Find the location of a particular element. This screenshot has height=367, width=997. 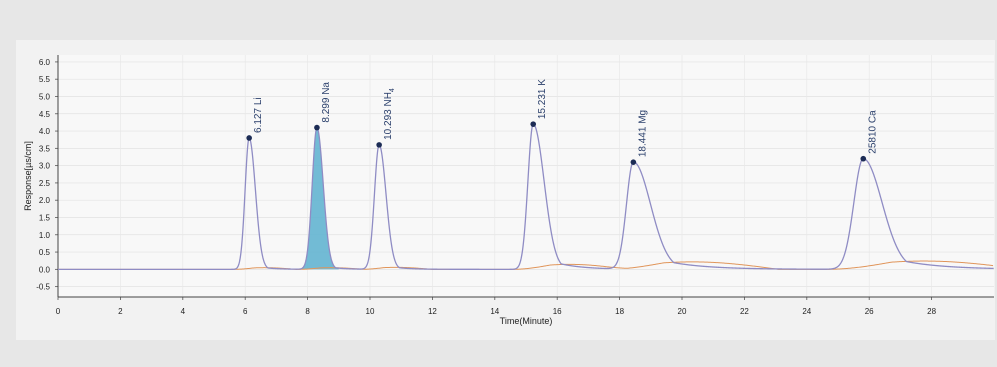

y-tick-label: 0.0 is located at coordinates (45, 269).